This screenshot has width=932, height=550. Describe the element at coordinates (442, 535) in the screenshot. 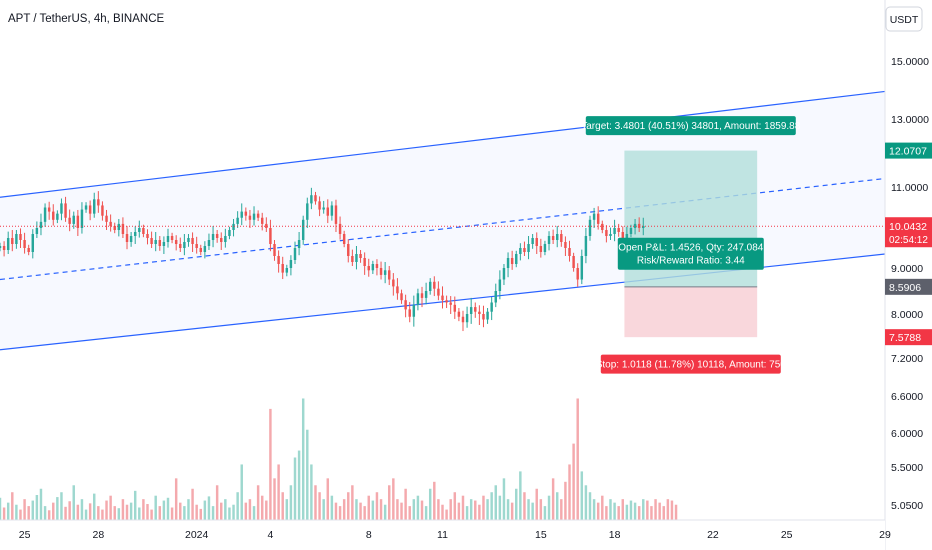

I see `time-axis` at that location.